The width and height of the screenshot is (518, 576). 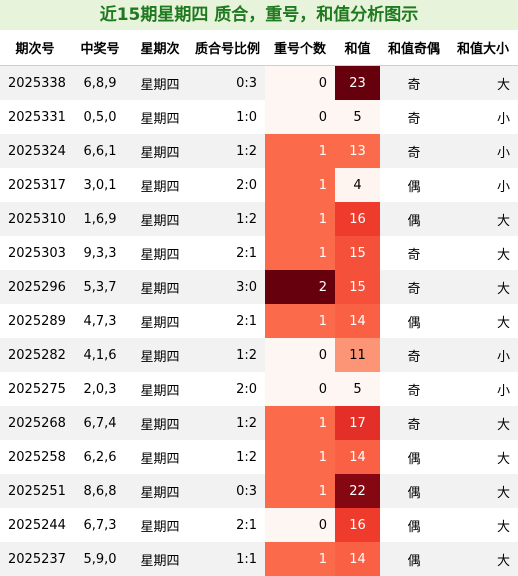 I want to click on header-parity: 和值奇偶, so click(x=414, y=48).